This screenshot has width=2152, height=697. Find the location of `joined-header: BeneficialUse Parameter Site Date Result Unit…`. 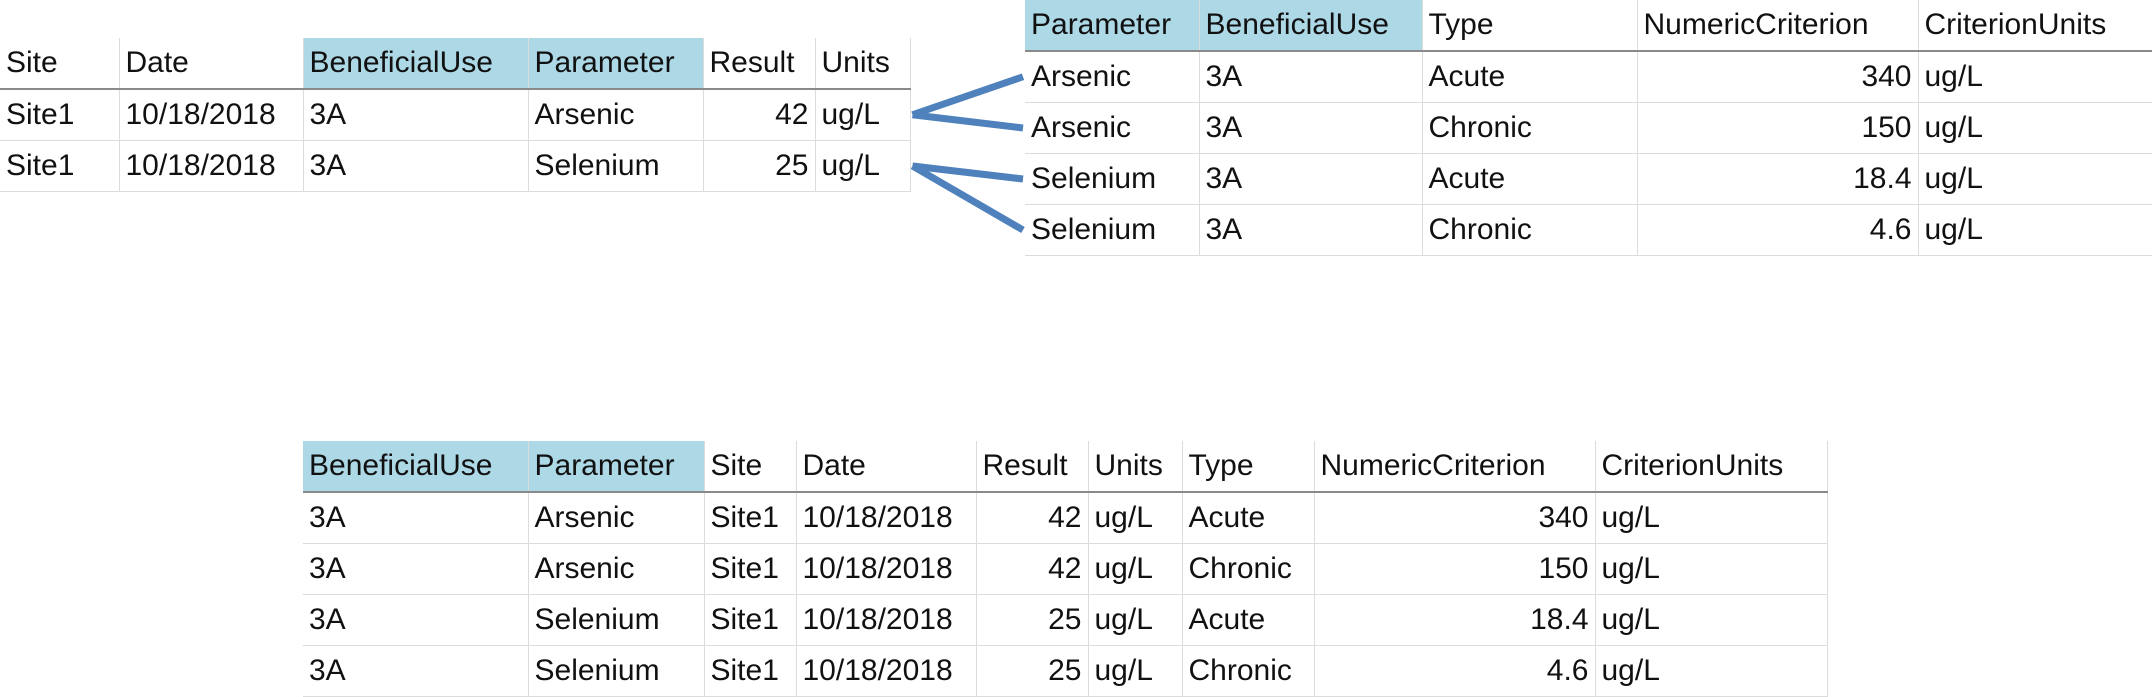

joined-header: BeneficialUse Parameter Site Date Result Unit… is located at coordinates (1065, 467).